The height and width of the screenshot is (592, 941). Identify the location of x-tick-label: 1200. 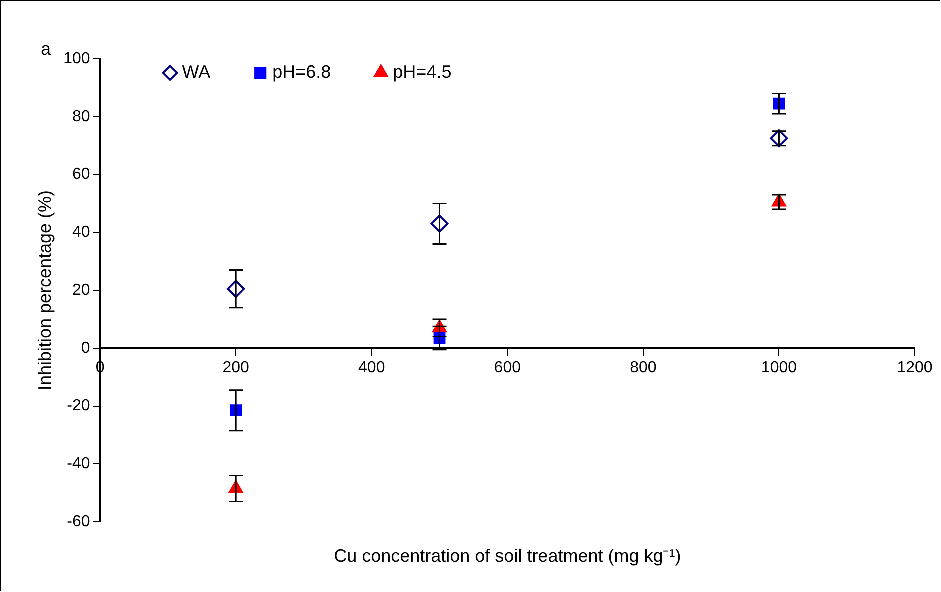
(915, 367).